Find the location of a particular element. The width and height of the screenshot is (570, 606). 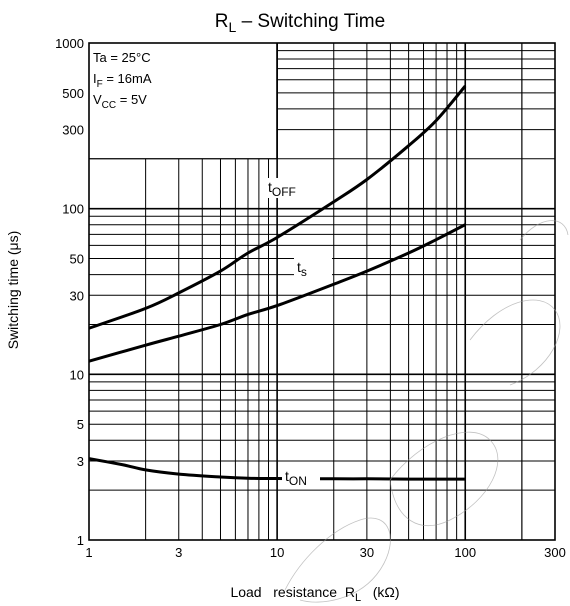

y-axis-label: Switching time (μs) is located at coordinates (13, 290).